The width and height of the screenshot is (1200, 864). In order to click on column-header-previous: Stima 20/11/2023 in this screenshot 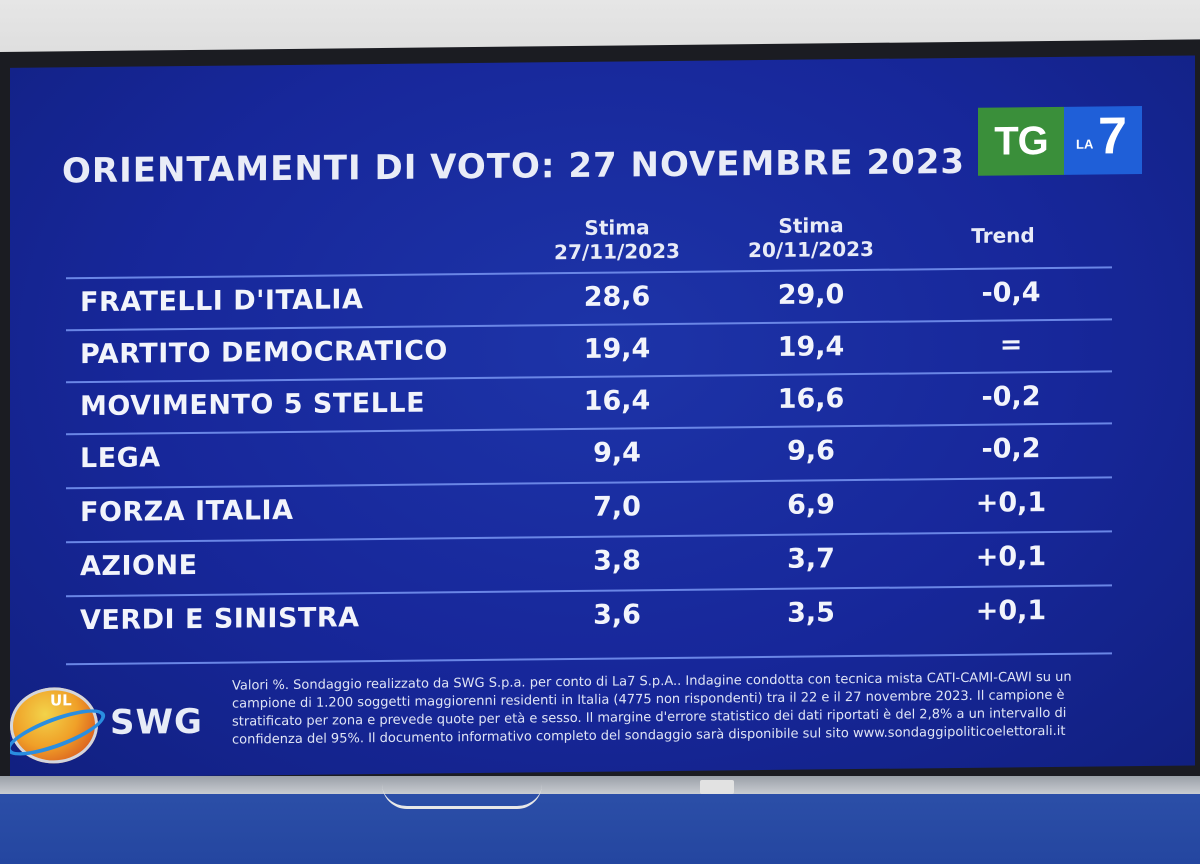, I will do `click(811, 238)`.